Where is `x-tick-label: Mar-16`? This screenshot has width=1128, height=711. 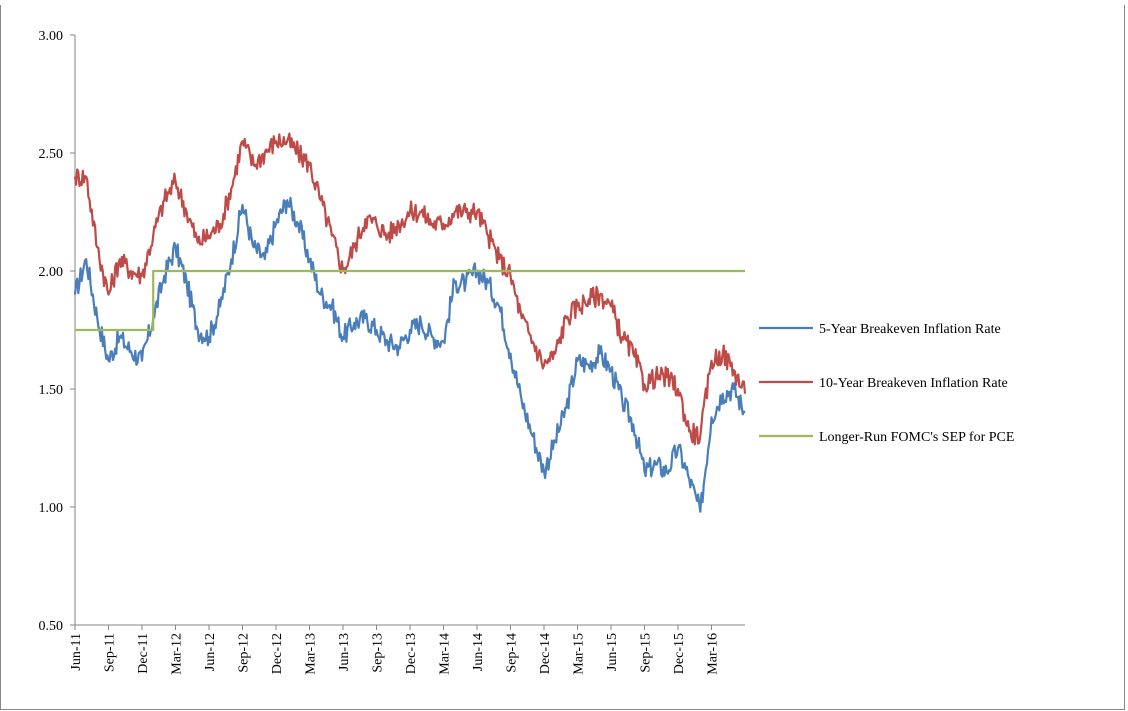
x-tick-label: Mar-16 is located at coordinates (713, 654).